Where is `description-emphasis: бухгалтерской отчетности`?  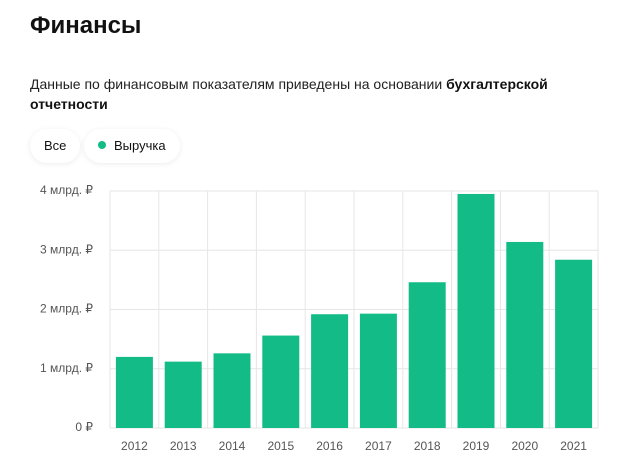 description-emphasis: бухгалтерской отчетности is located at coordinates (289, 94).